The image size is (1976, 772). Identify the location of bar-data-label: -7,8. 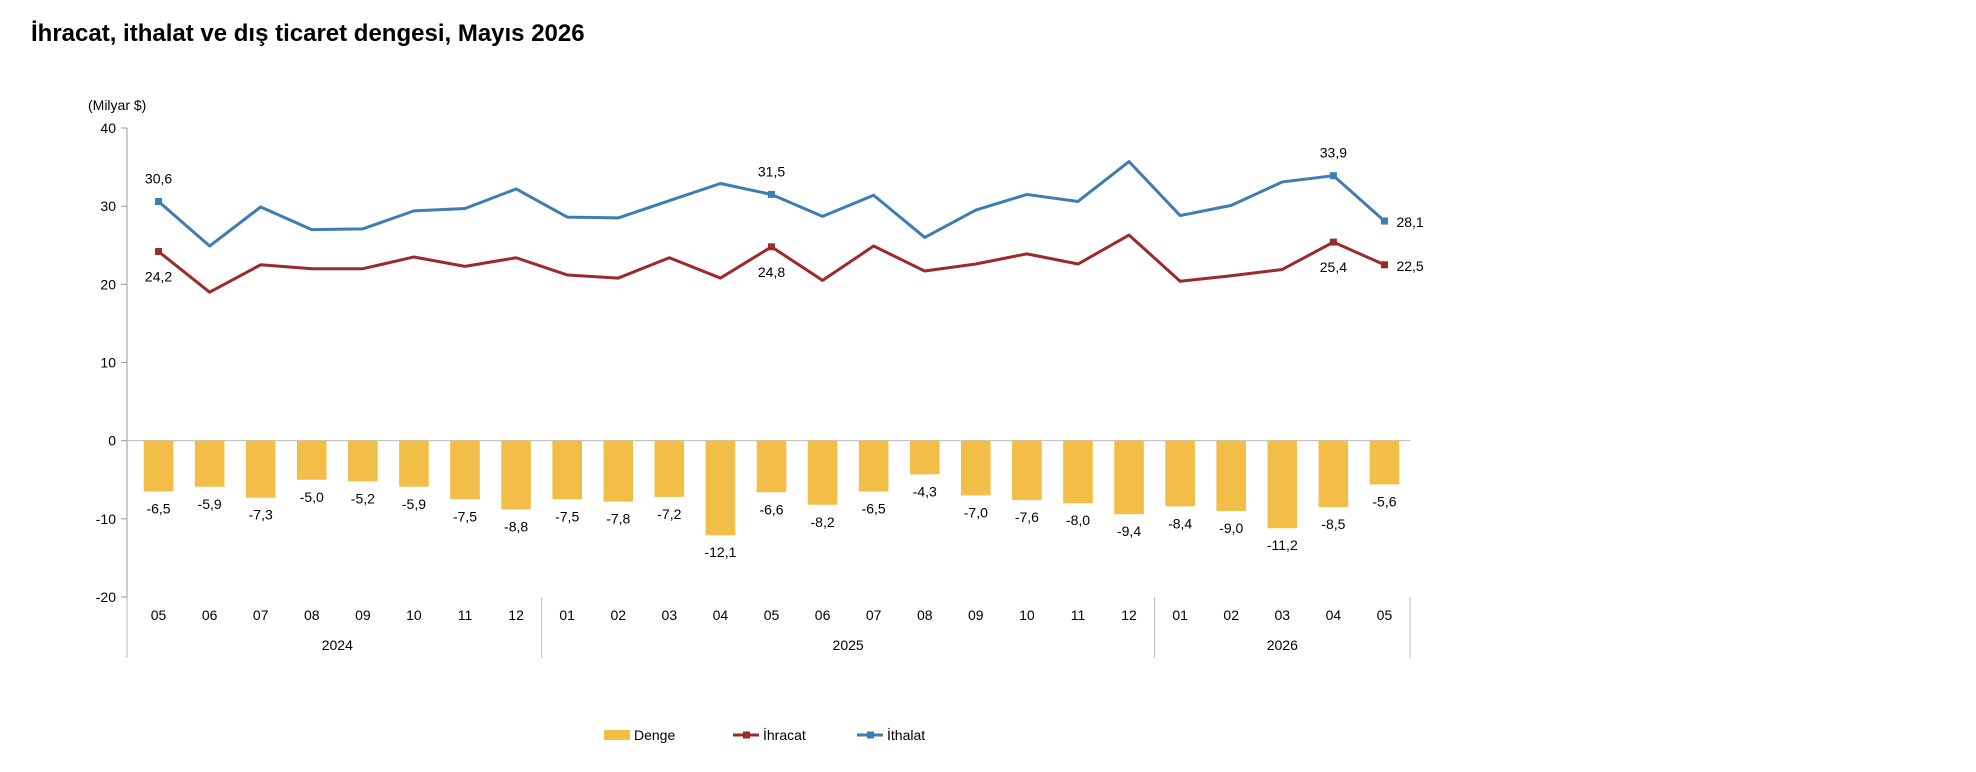
(618, 519).